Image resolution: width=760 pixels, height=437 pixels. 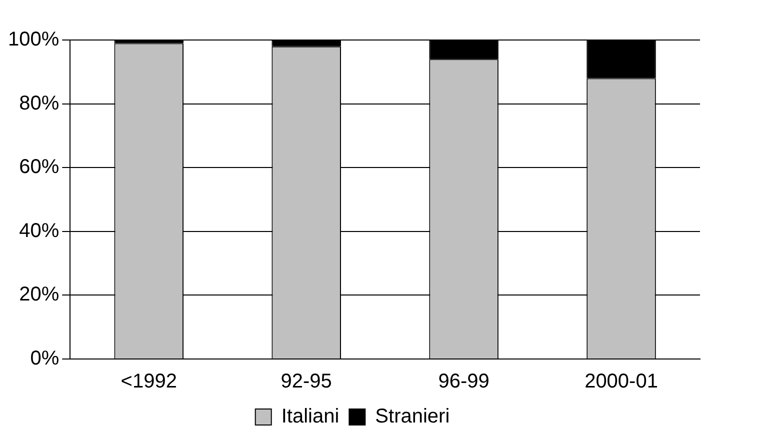 What do you see at coordinates (45, 359) in the screenshot?
I see `y-tick-label: 0%` at bounding box center [45, 359].